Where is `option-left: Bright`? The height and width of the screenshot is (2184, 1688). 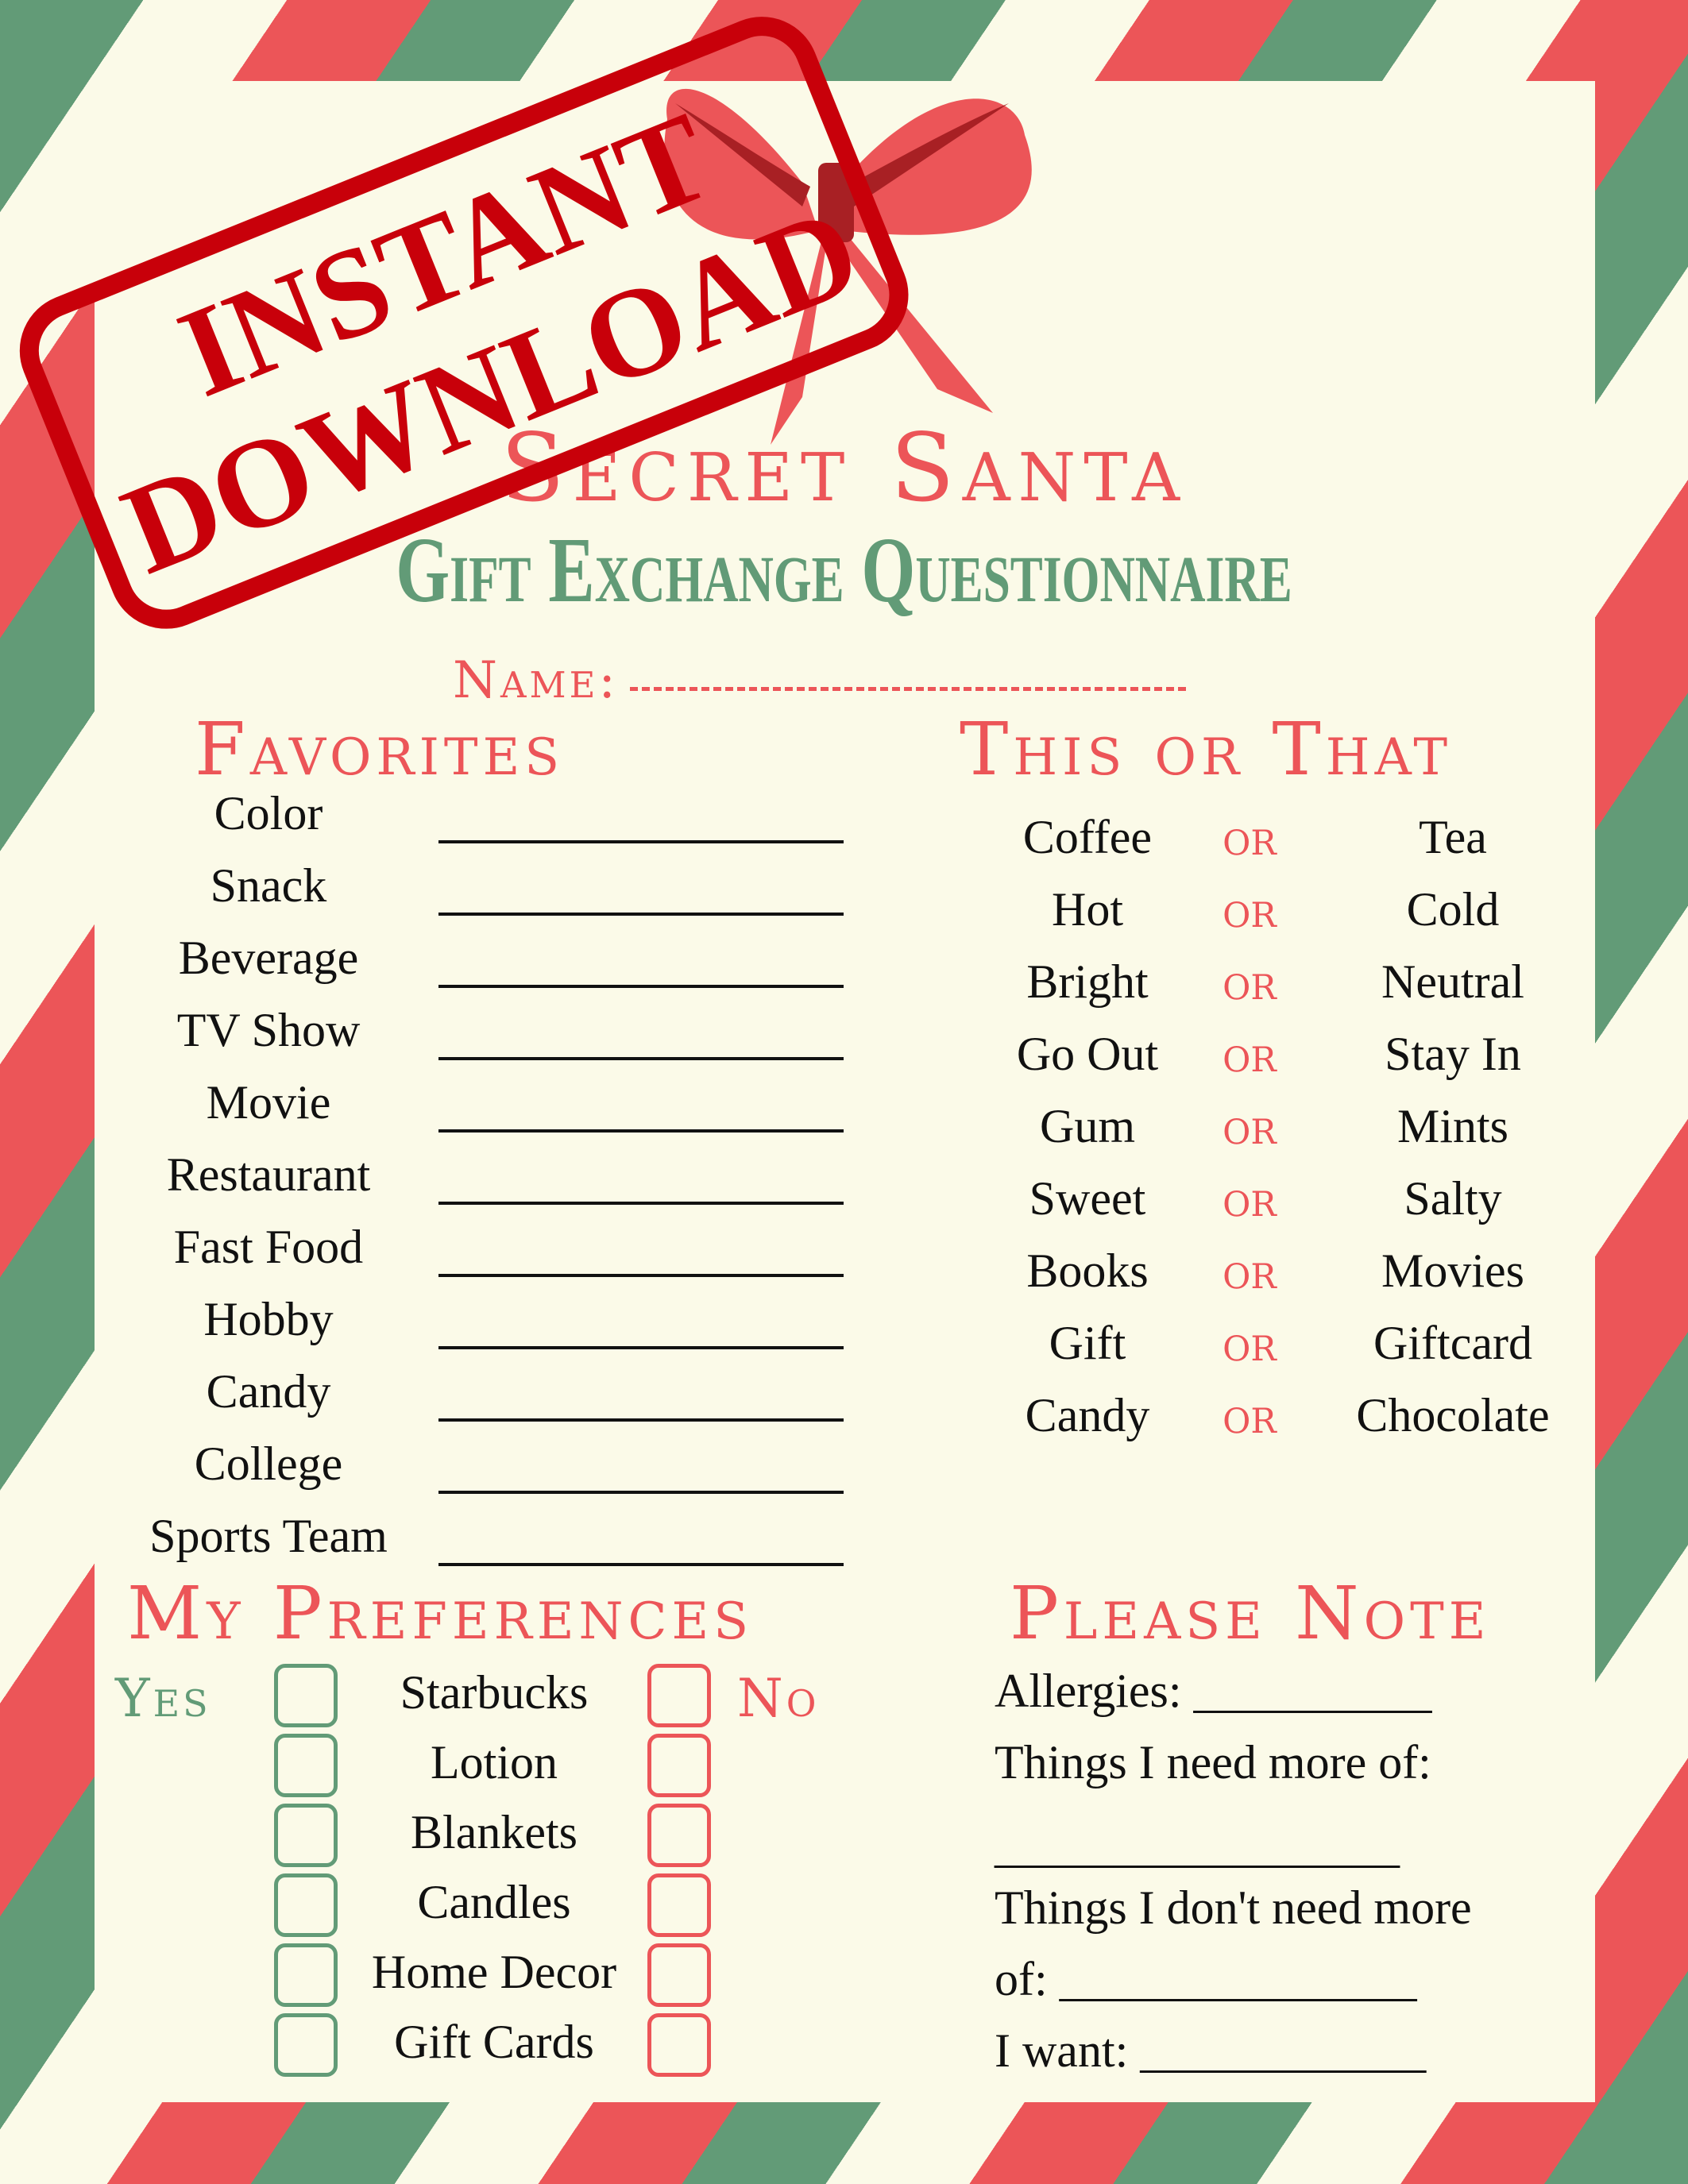 option-left: Bright is located at coordinates (1087, 981).